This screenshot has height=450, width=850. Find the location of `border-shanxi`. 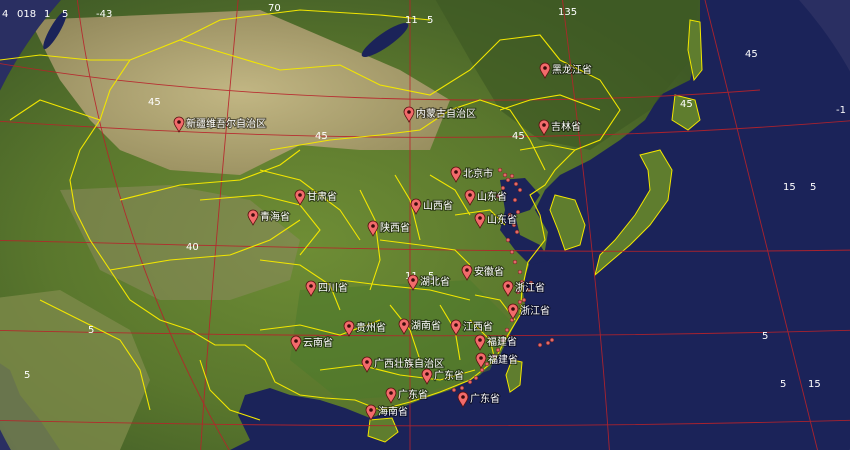

border-shanxi is located at coordinates (407, 207).